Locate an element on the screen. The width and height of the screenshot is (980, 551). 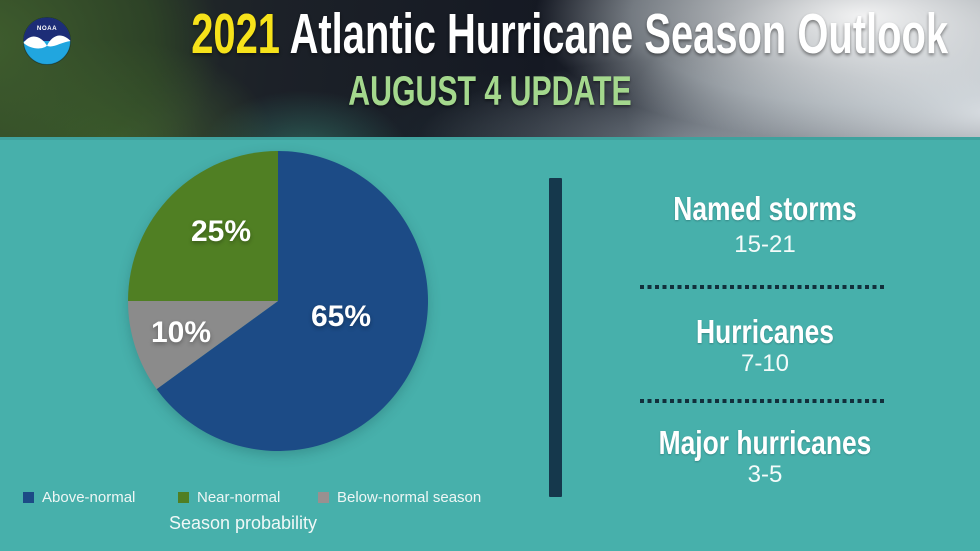
outlook-range-hurricanes: 7-10 is located at coordinates (765, 363).